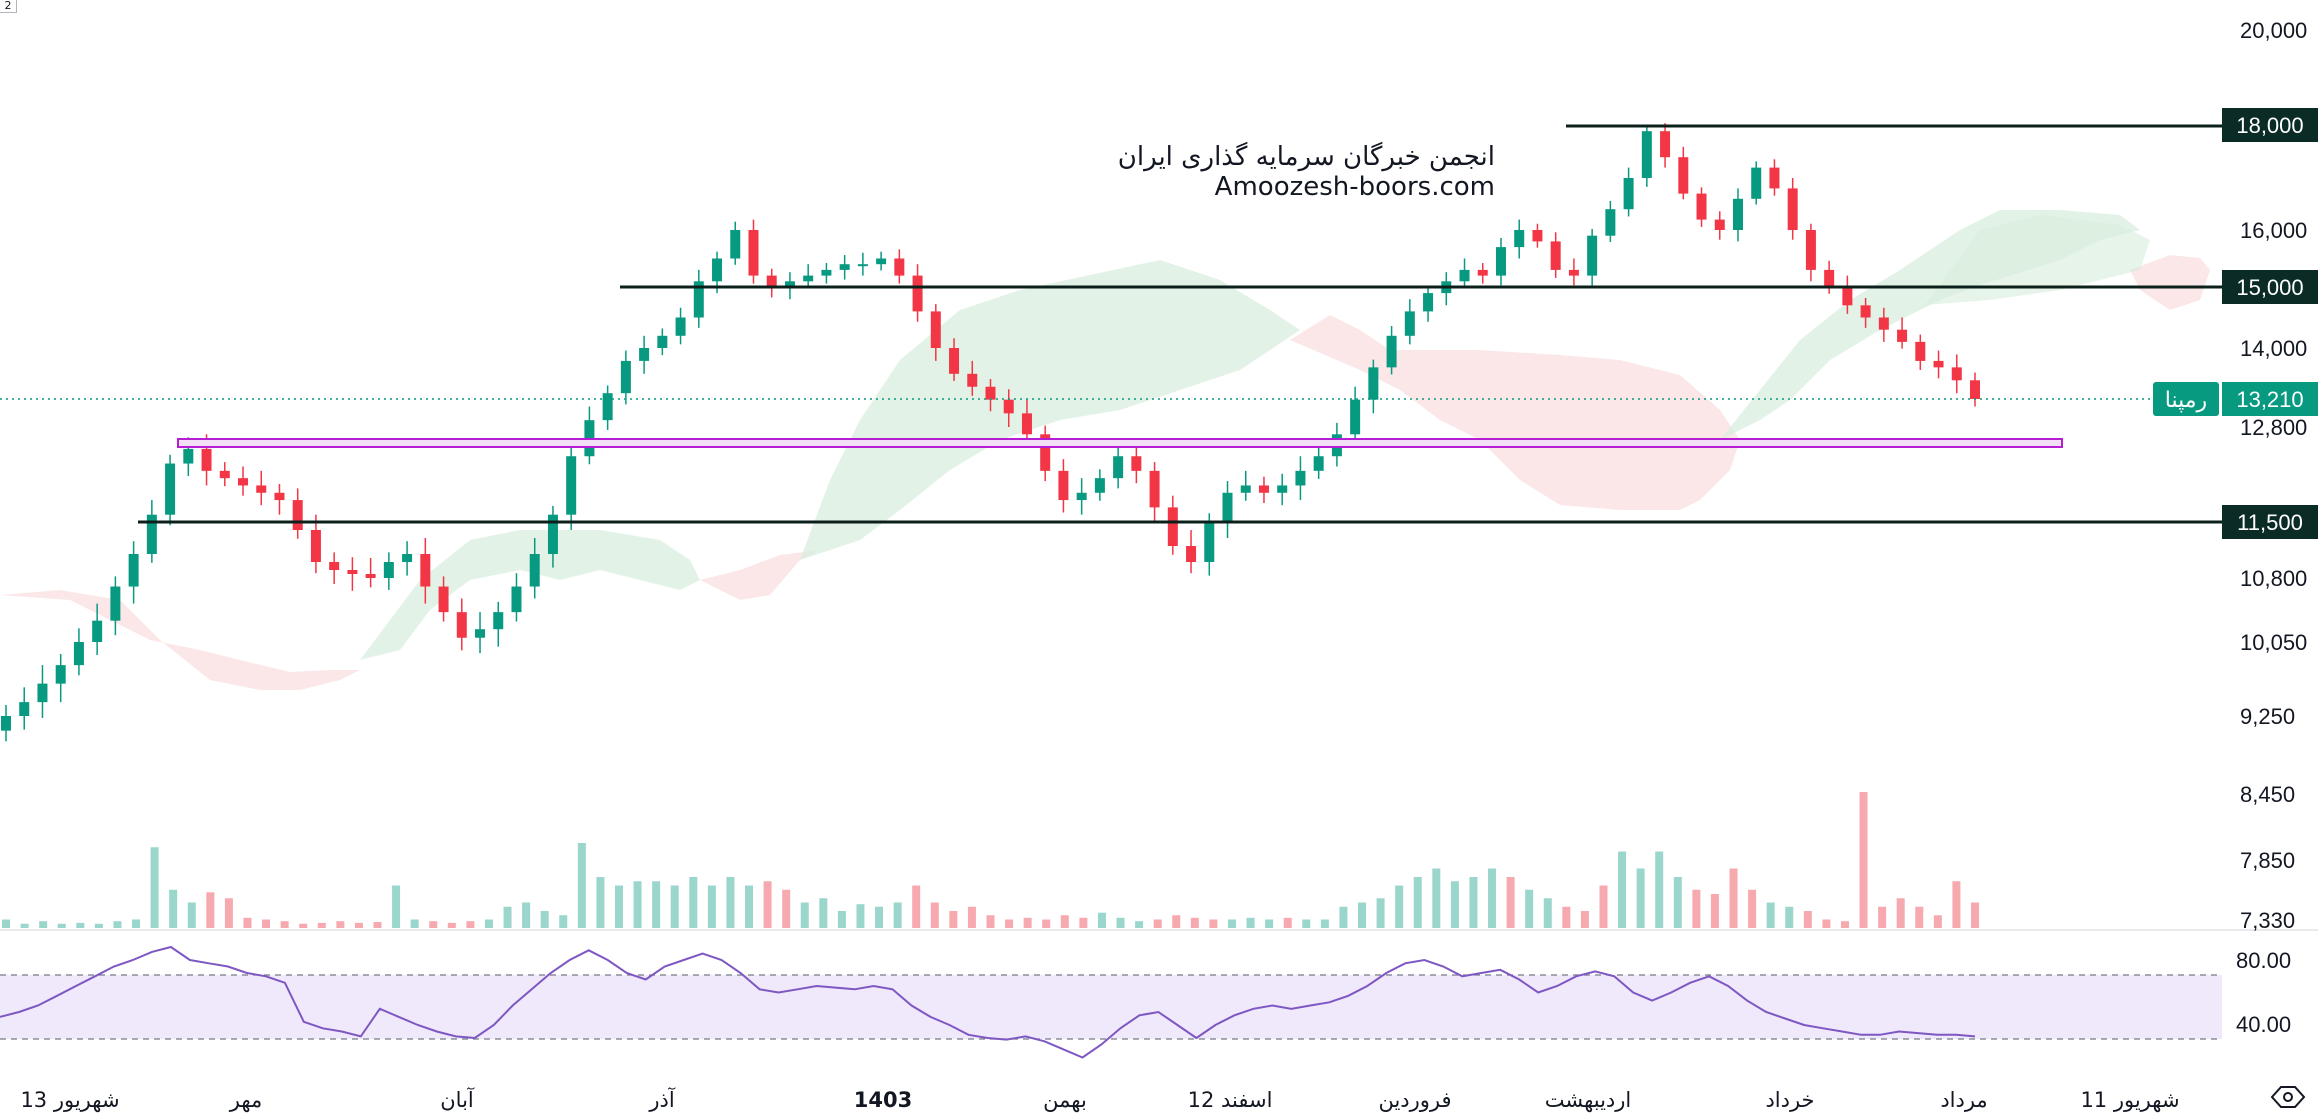 This screenshot has height=1120, width=2318. Describe the element at coordinates (2267, 920) in the screenshot. I see `price-tick-label: 7,330` at that location.